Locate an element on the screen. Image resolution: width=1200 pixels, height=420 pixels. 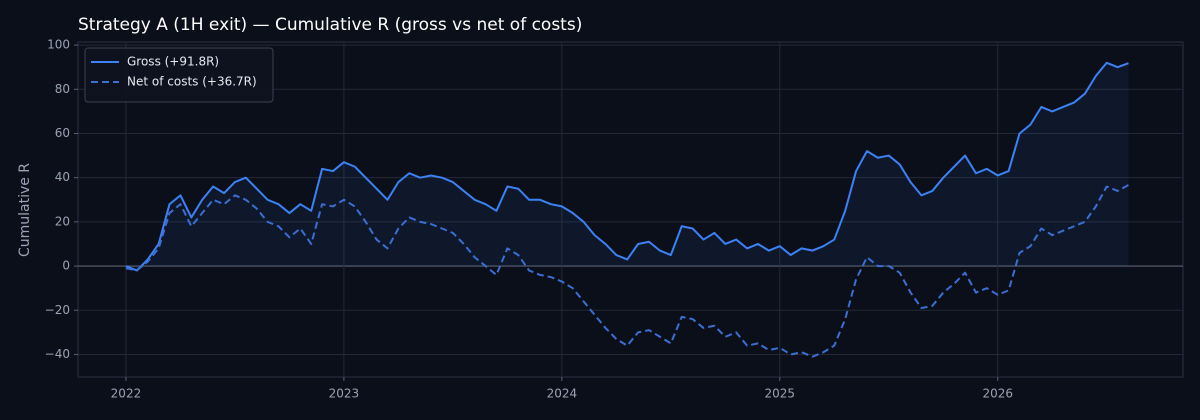
legend-label: Gross (+91.8R) is located at coordinates (173, 62).